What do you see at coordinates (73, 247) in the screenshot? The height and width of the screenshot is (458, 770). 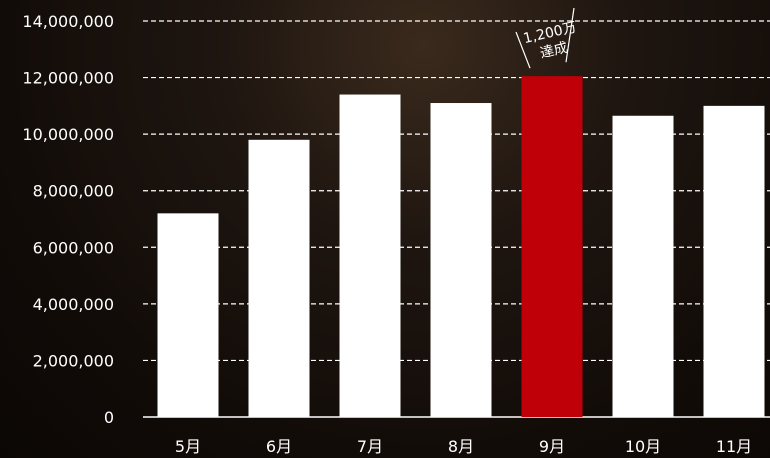 I see `y-tick-label: 6,000,000` at bounding box center [73, 247].